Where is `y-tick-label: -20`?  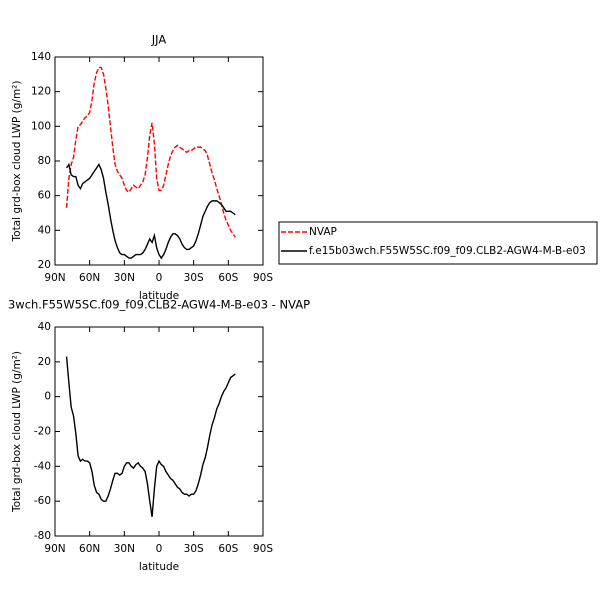 y-tick-label: -20 is located at coordinates (42, 432).